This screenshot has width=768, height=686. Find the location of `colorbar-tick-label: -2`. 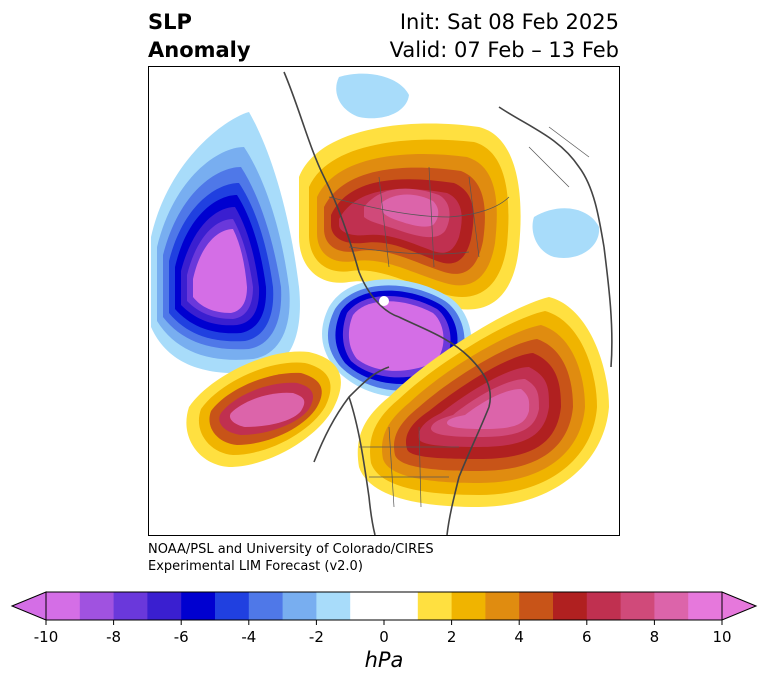

colorbar-tick-label: -2 is located at coordinates (316, 637).